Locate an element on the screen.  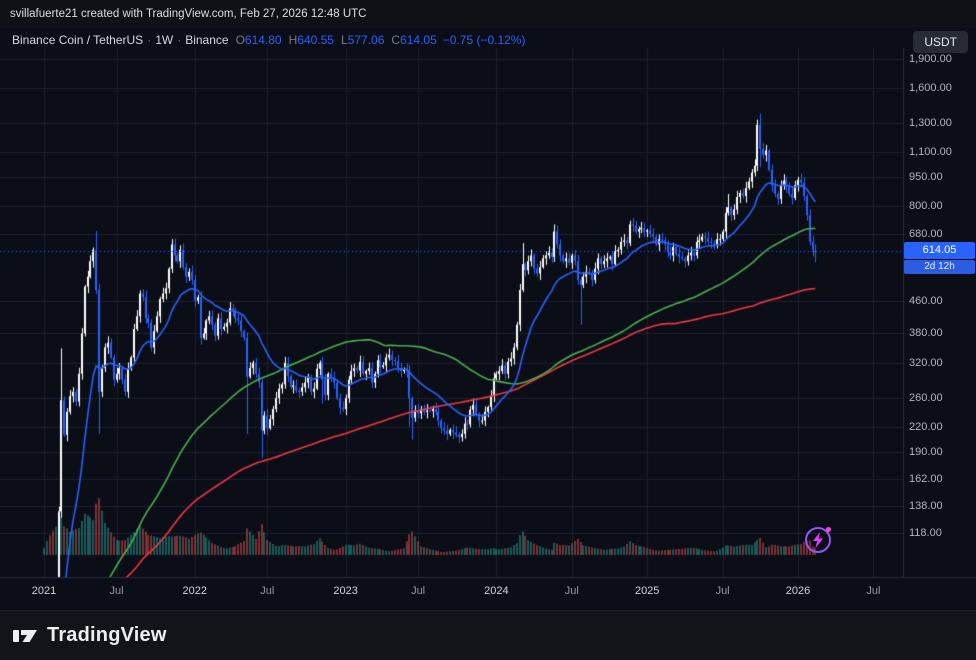
price-axis-label: 162.00 is located at coordinates (926, 478).